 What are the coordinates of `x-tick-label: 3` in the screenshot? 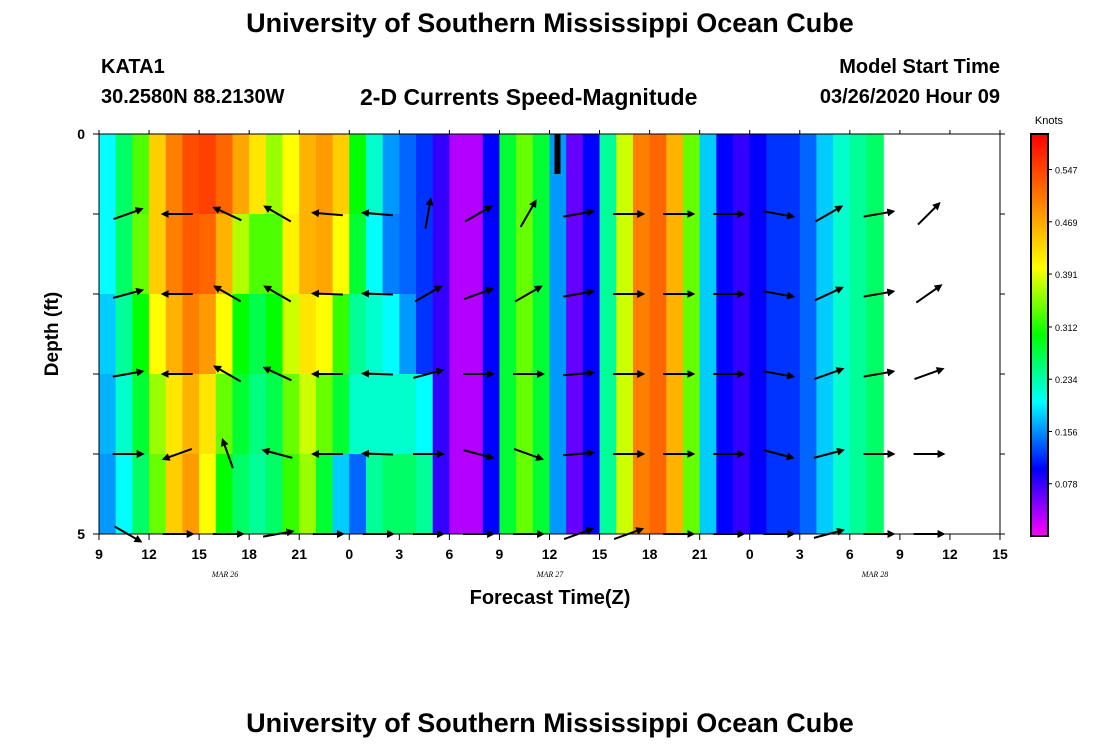 It's located at (399, 554).